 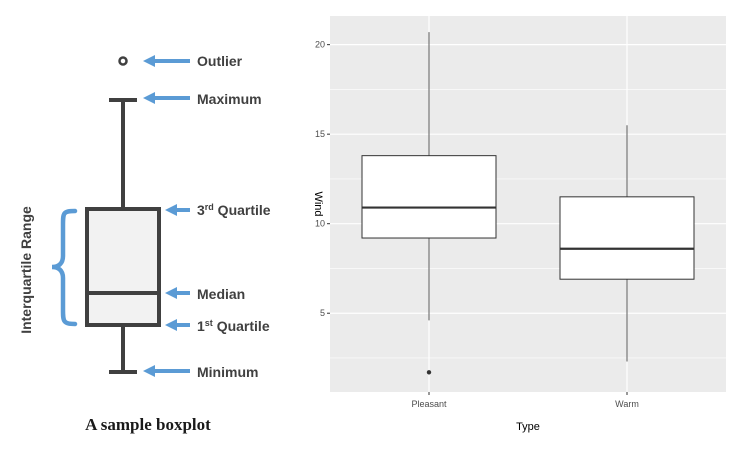 What do you see at coordinates (123, 267) in the screenshot?
I see `diagram-box` at bounding box center [123, 267].